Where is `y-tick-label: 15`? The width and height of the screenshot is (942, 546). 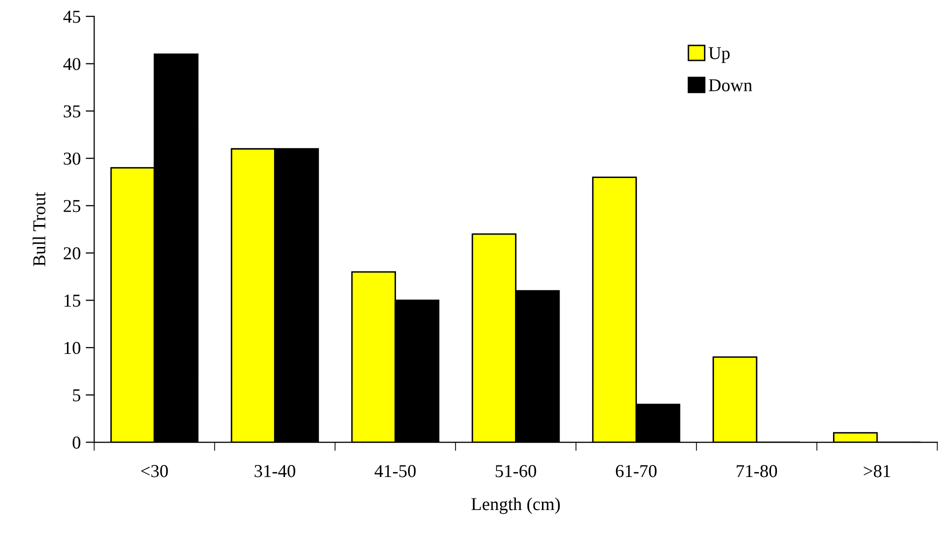
y-tick-label: 15 is located at coordinates (72, 300).